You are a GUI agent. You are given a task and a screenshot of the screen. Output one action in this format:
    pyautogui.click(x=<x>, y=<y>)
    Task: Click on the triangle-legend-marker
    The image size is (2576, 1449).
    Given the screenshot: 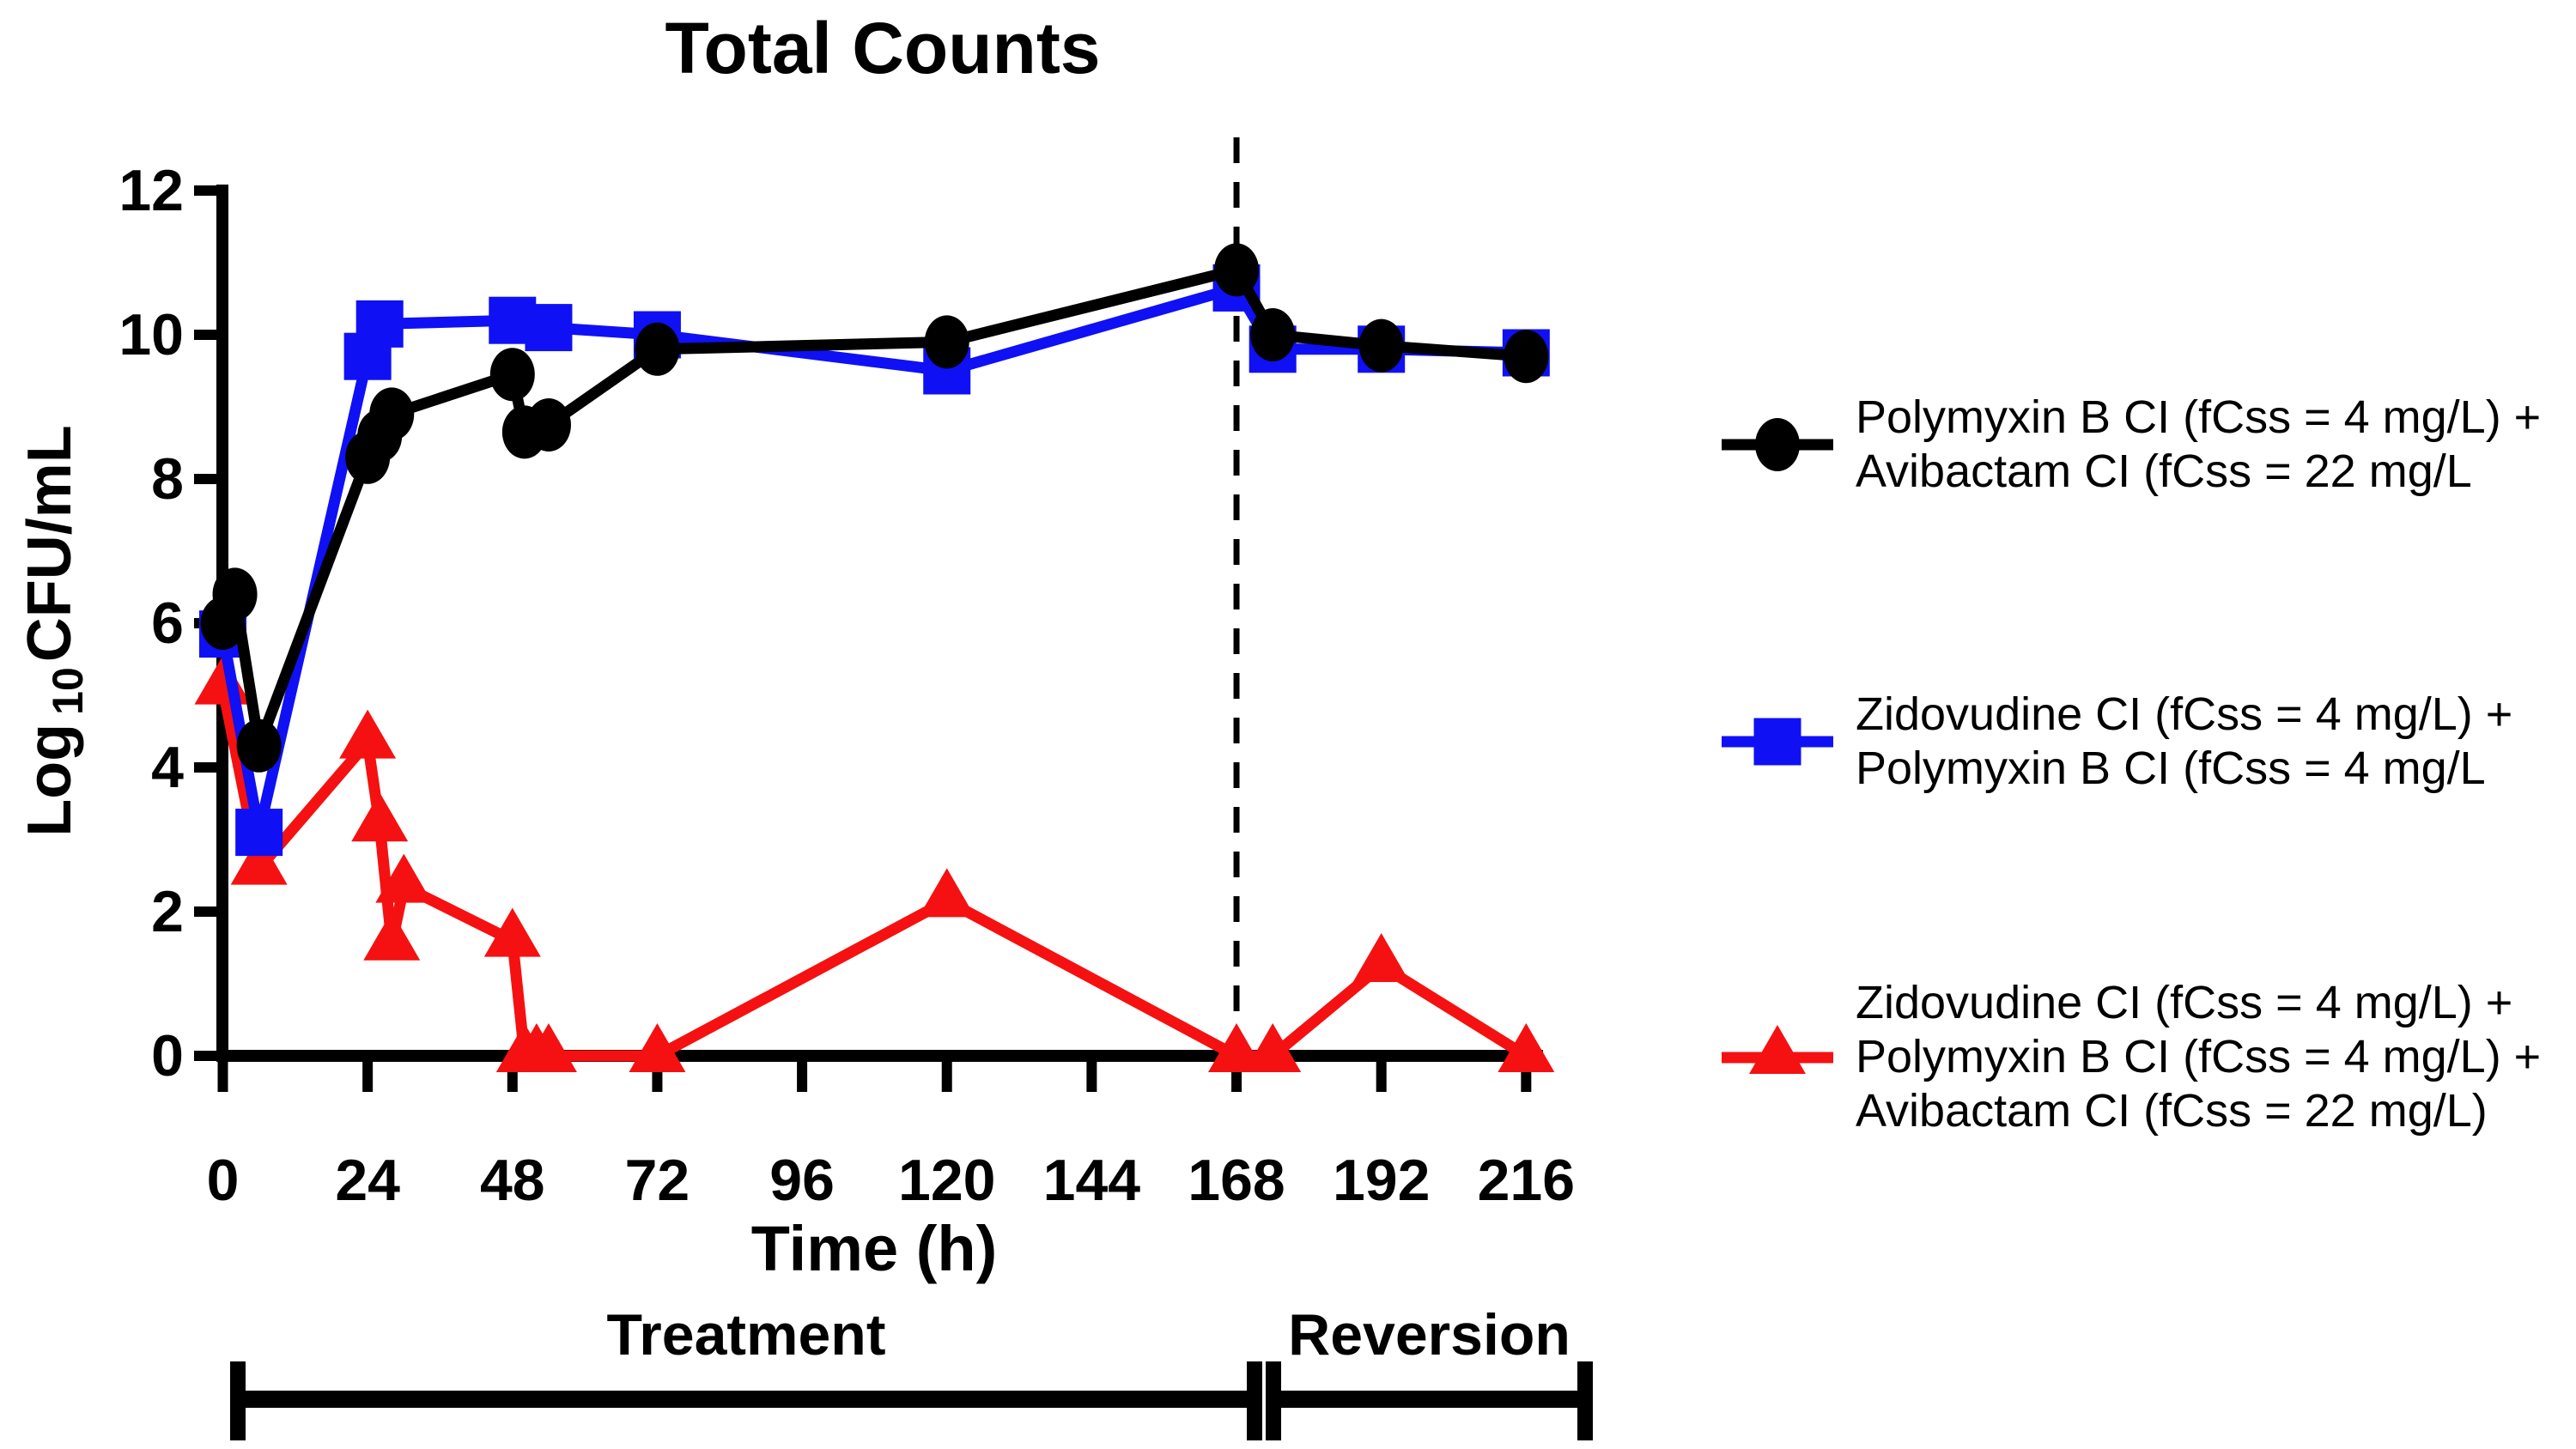 What is the action you would take?
    pyautogui.click(x=1777, y=1049)
    